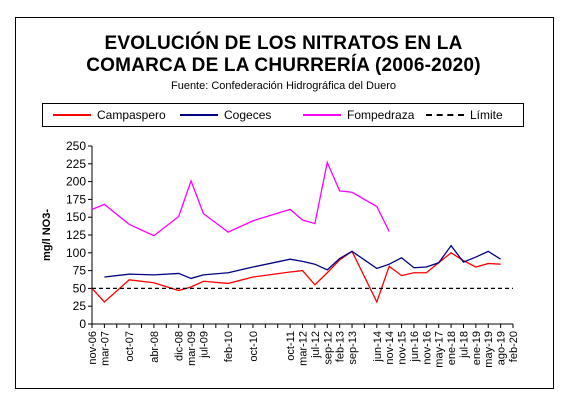  Describe the element at coordinates (427, 348) in the screenshot. I see `x-tick-label: nov-16` at that location.